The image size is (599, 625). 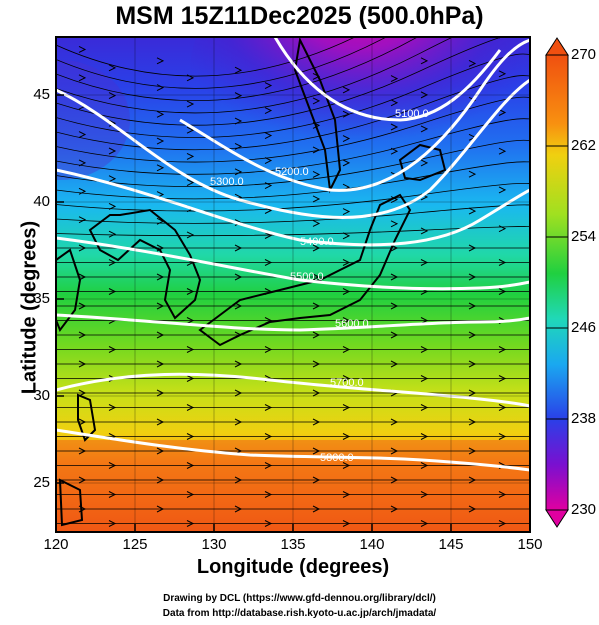 I want to click on colorbar-tick-label: 238, so click(x=584, y=418).